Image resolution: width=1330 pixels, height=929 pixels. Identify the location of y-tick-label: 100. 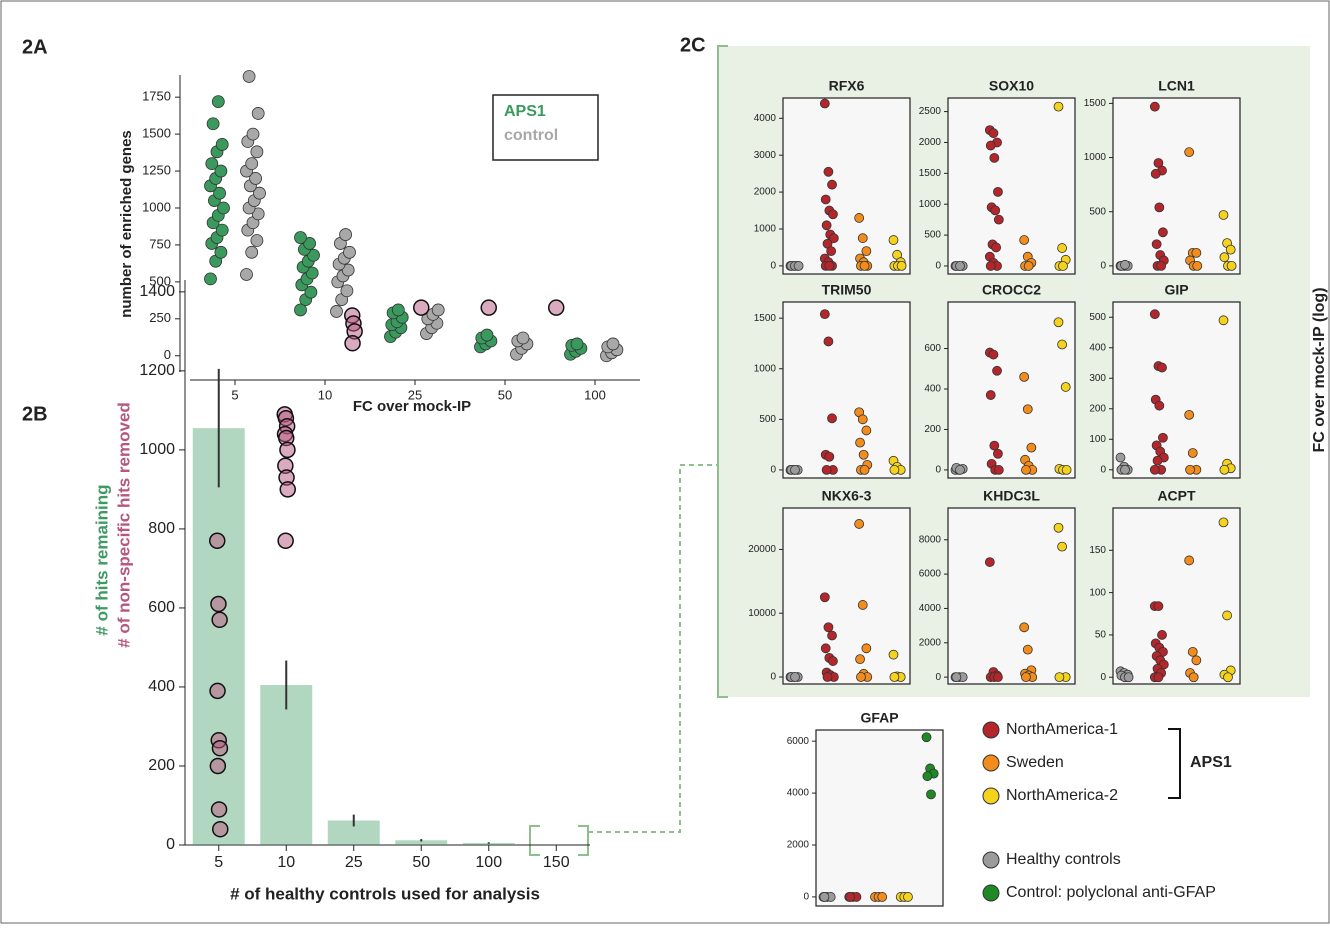
(1097, 439).